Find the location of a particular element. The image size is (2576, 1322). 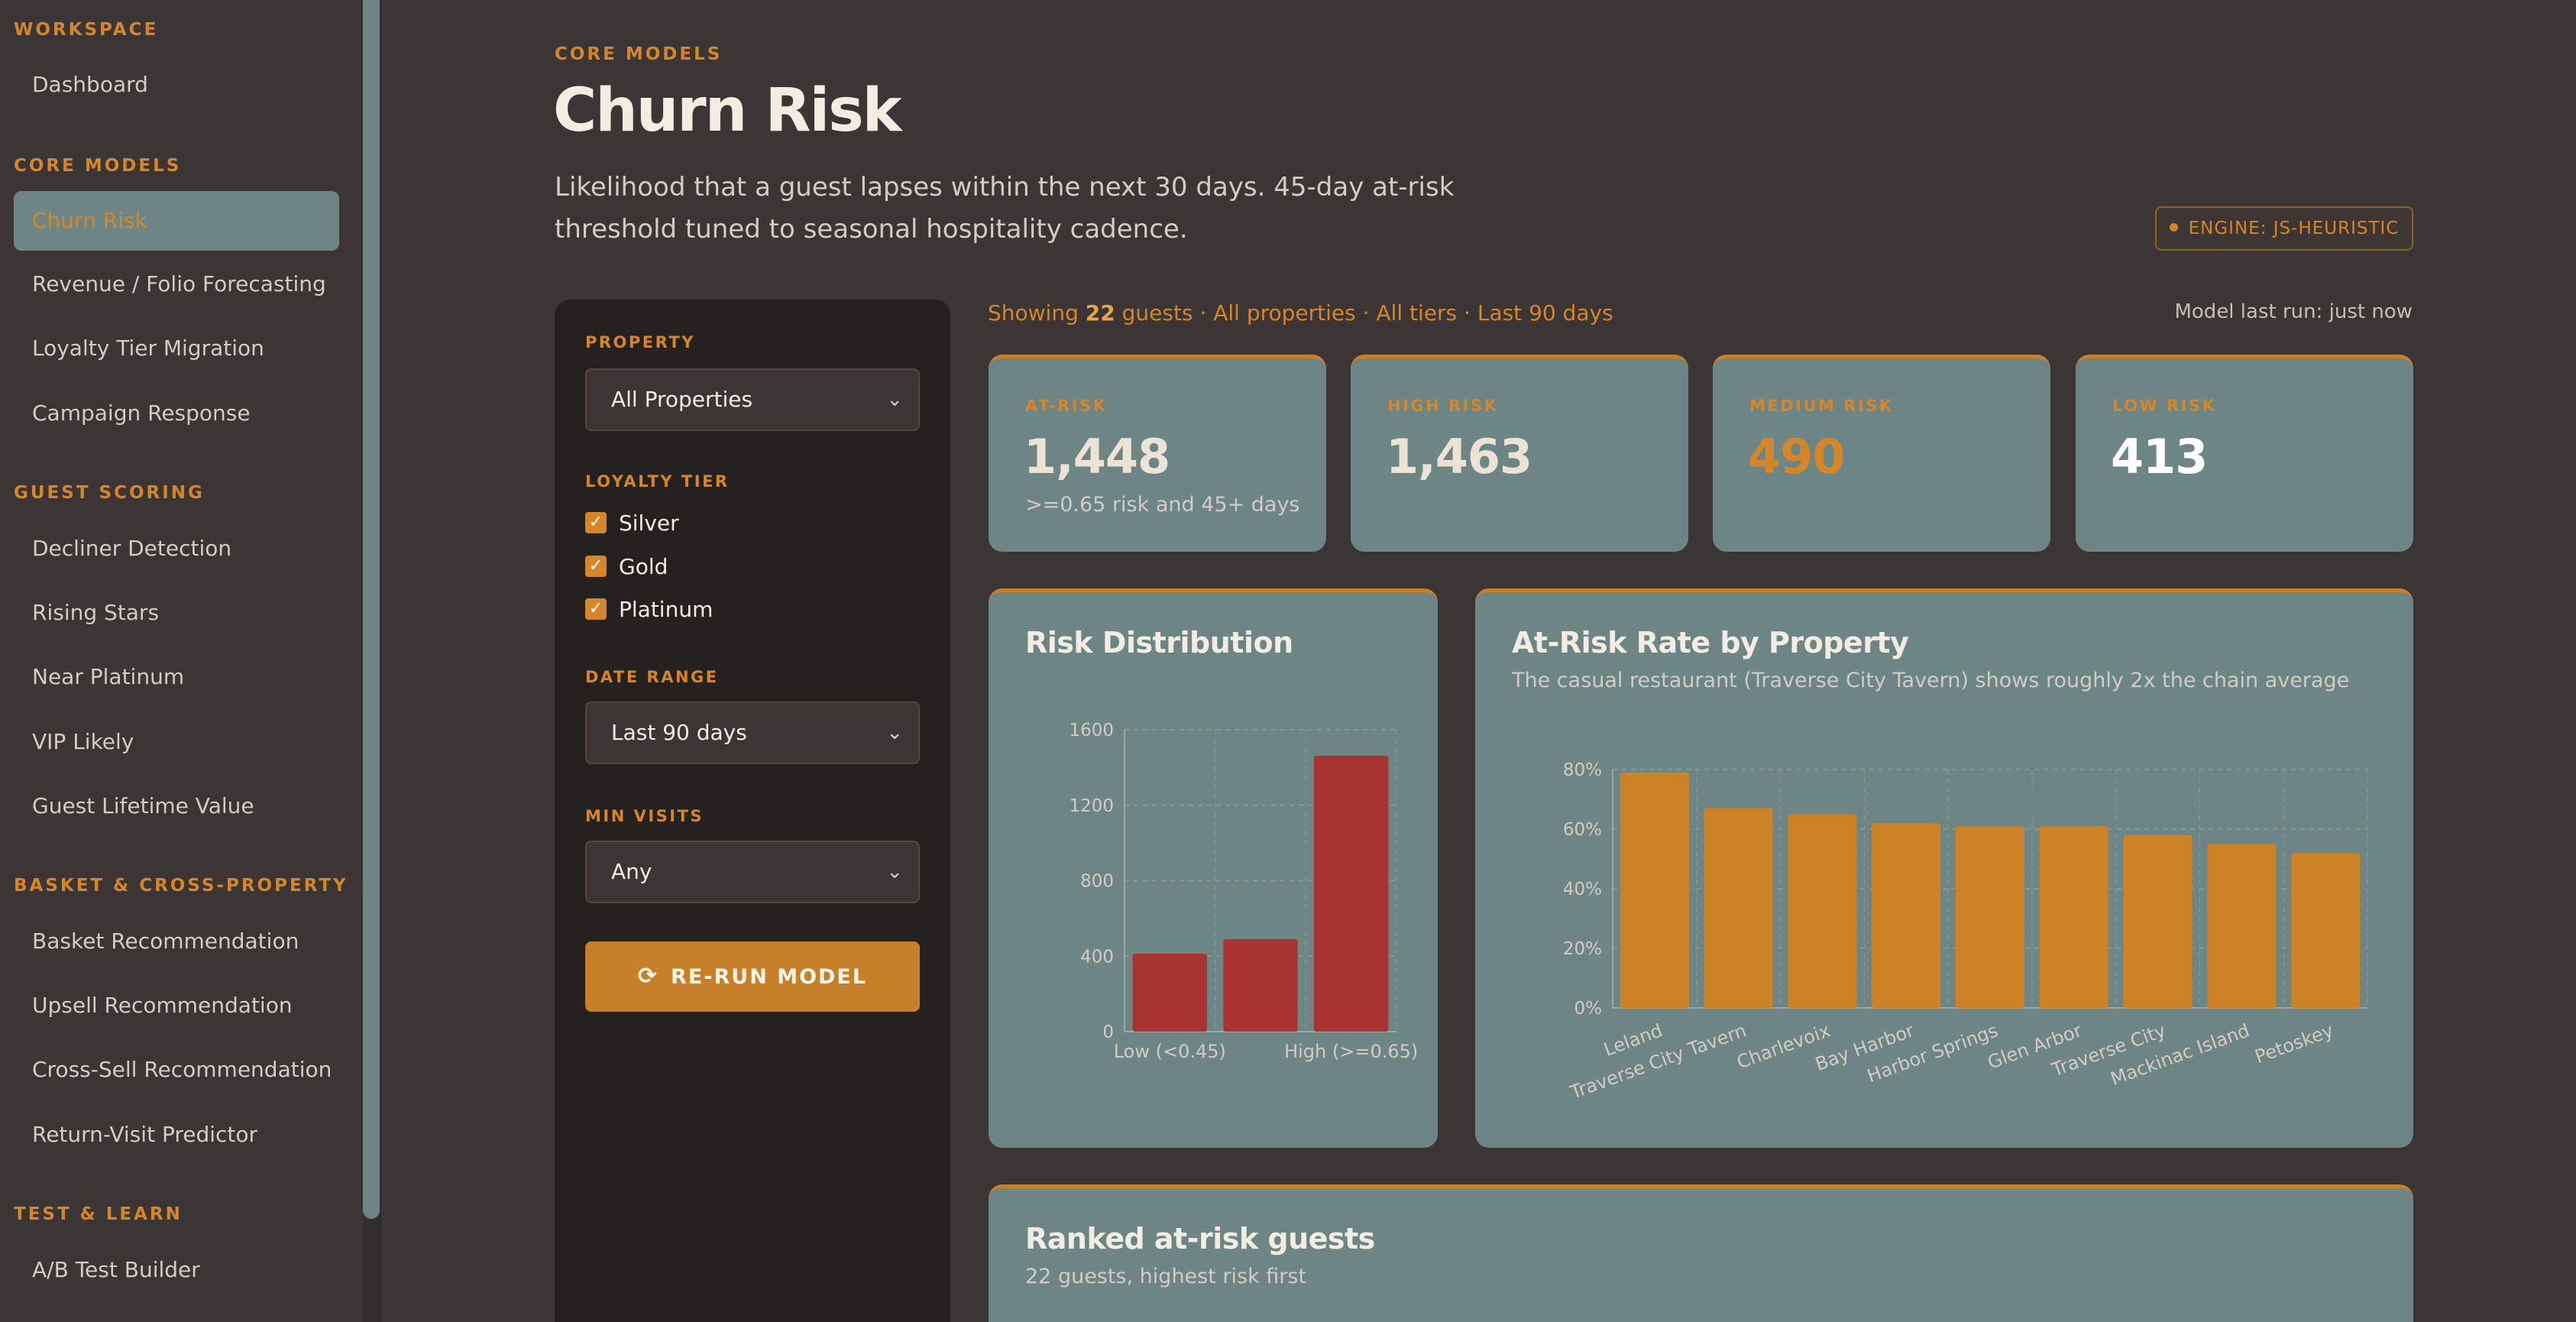

sidebar-item-revenue-forecasting: Revenue / Folio Forecasting is located at coordinates (179, 283).